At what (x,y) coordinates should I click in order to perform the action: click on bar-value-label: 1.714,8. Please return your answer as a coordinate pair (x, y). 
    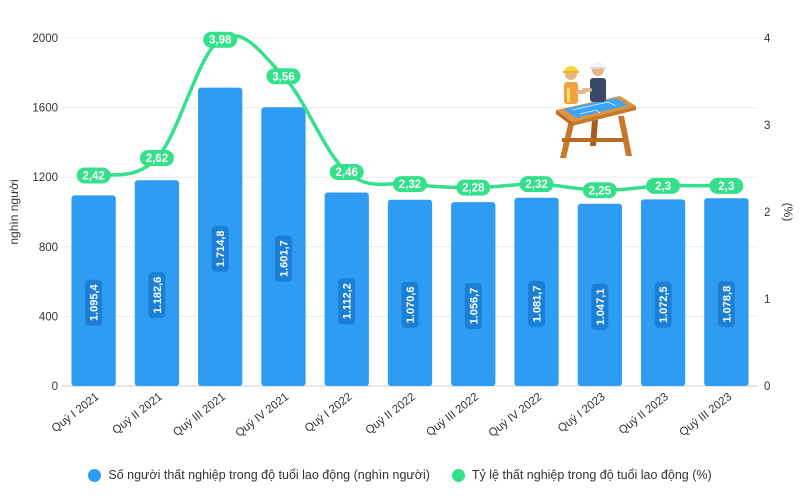
    Looking at the image, I should click on (220, 248).